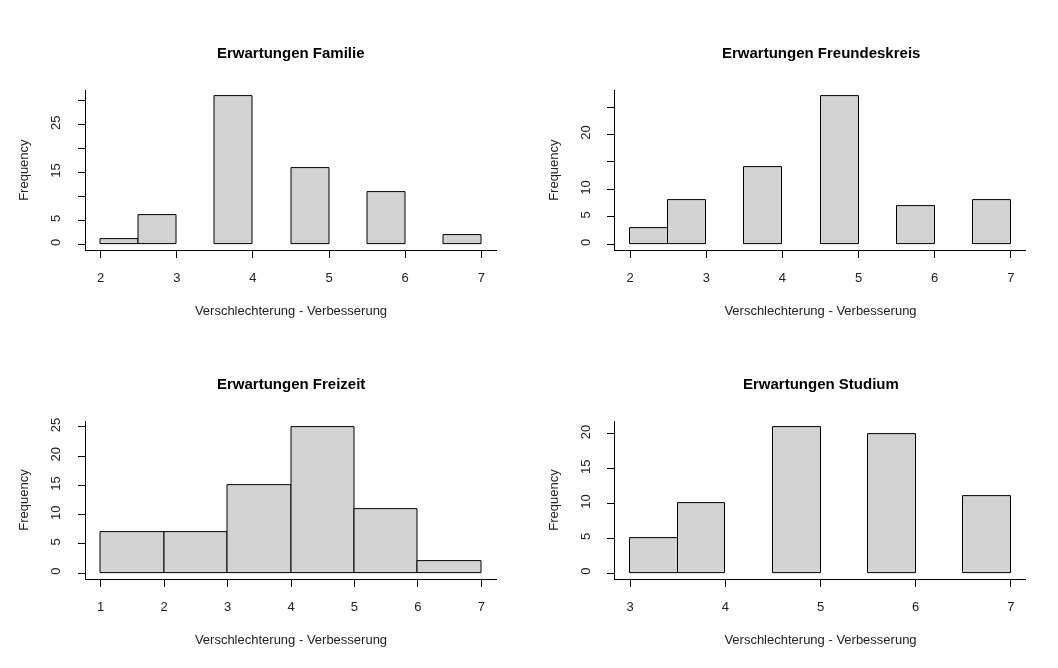 Image resolution: width=1058 pixels, height=668 pixels. I want to click on chart-title: Erwartungen Familie, so click(291, 52).